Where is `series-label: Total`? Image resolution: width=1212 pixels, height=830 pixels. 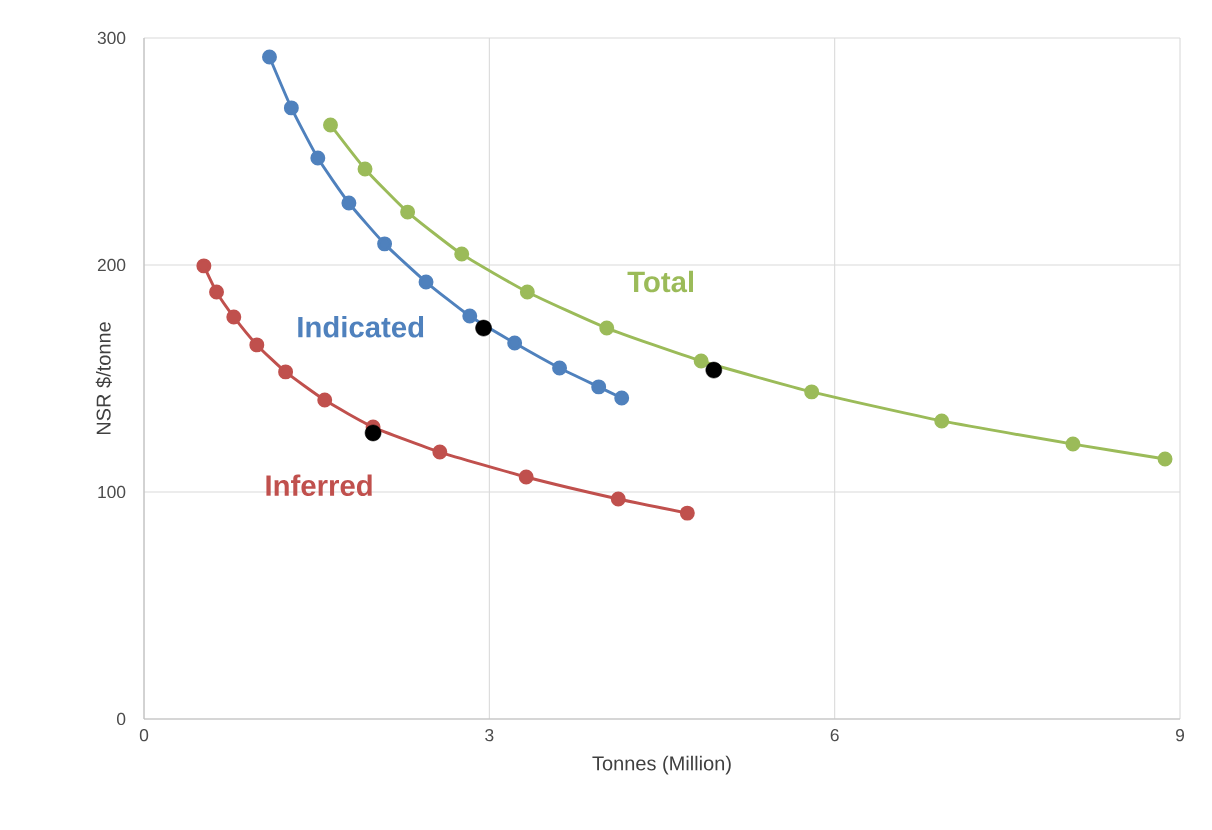 series-label: Total is located at coordinates (660, 281).